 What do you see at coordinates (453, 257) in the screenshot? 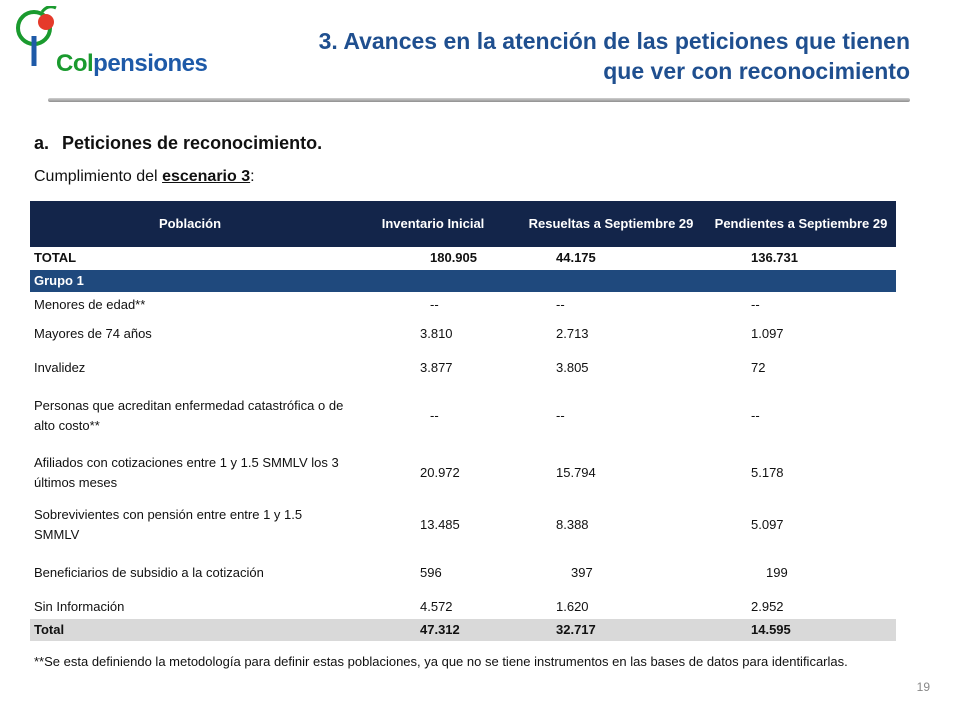
I see `table-cell: 180.905` at bounding box center [453, 257].